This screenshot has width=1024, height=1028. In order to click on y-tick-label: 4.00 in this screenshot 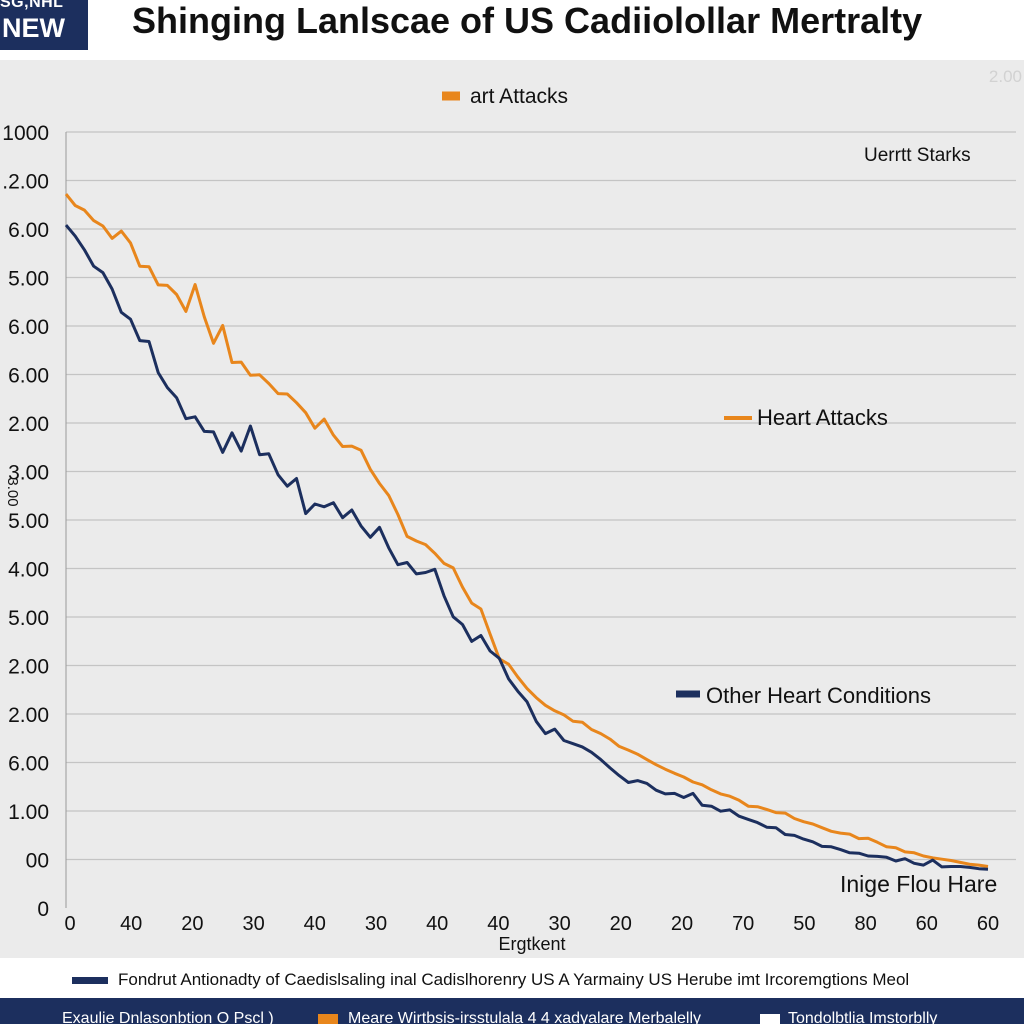, I will do `click(28, 570)`.